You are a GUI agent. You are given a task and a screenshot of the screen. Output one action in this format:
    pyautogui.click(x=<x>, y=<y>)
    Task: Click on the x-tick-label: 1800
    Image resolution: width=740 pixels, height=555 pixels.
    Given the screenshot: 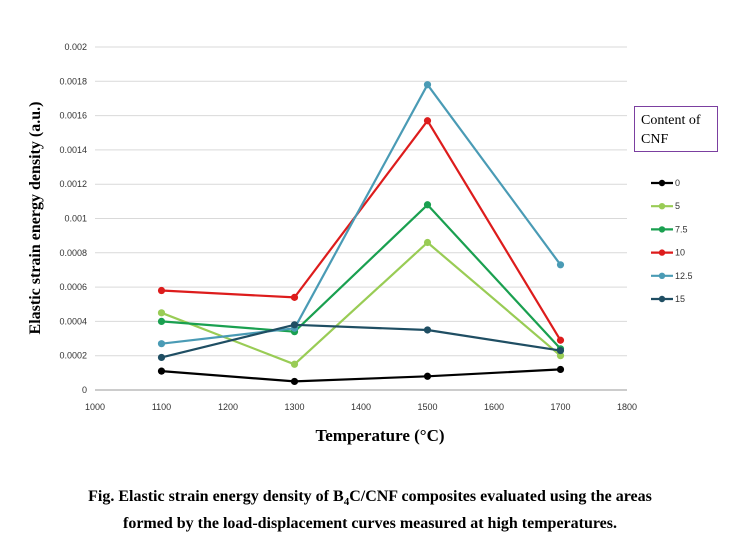 What is the action you would take?
    pyautogui.click(x=627, y=407)
    